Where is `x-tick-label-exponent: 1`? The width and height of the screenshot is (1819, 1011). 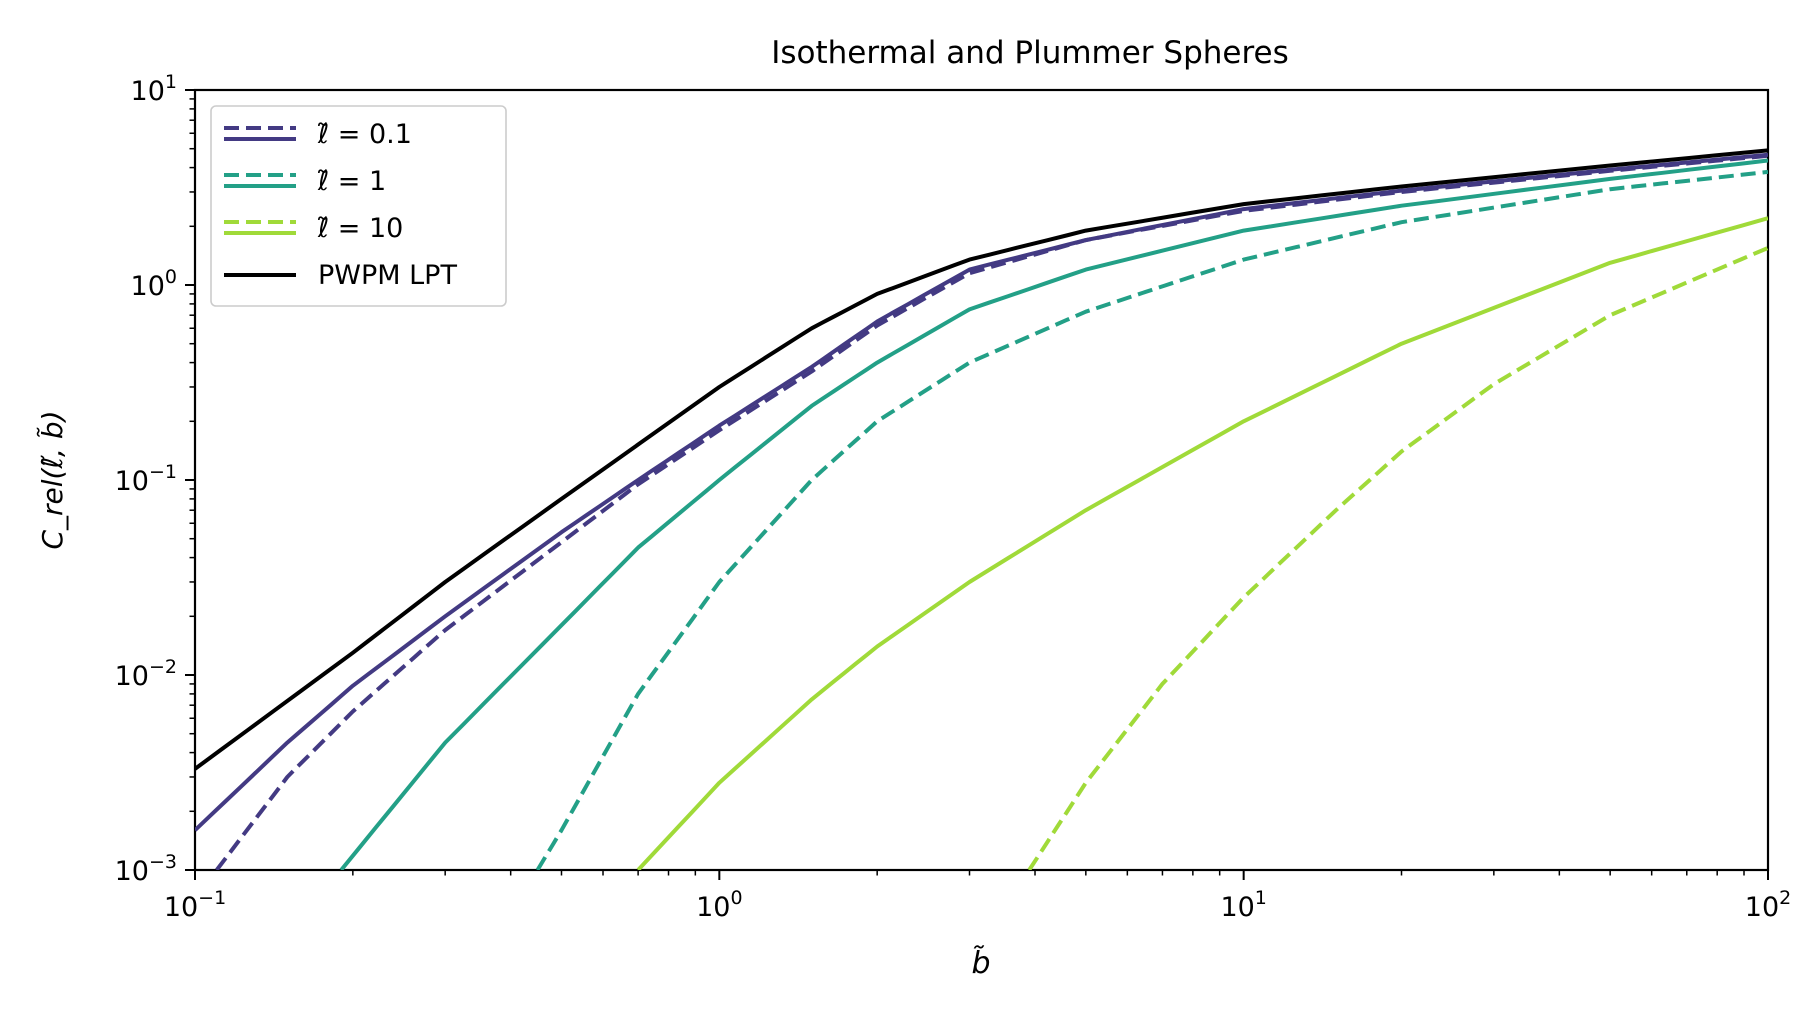
x-tick-label-exponent: 1 is located at coordinates (1261, 898).